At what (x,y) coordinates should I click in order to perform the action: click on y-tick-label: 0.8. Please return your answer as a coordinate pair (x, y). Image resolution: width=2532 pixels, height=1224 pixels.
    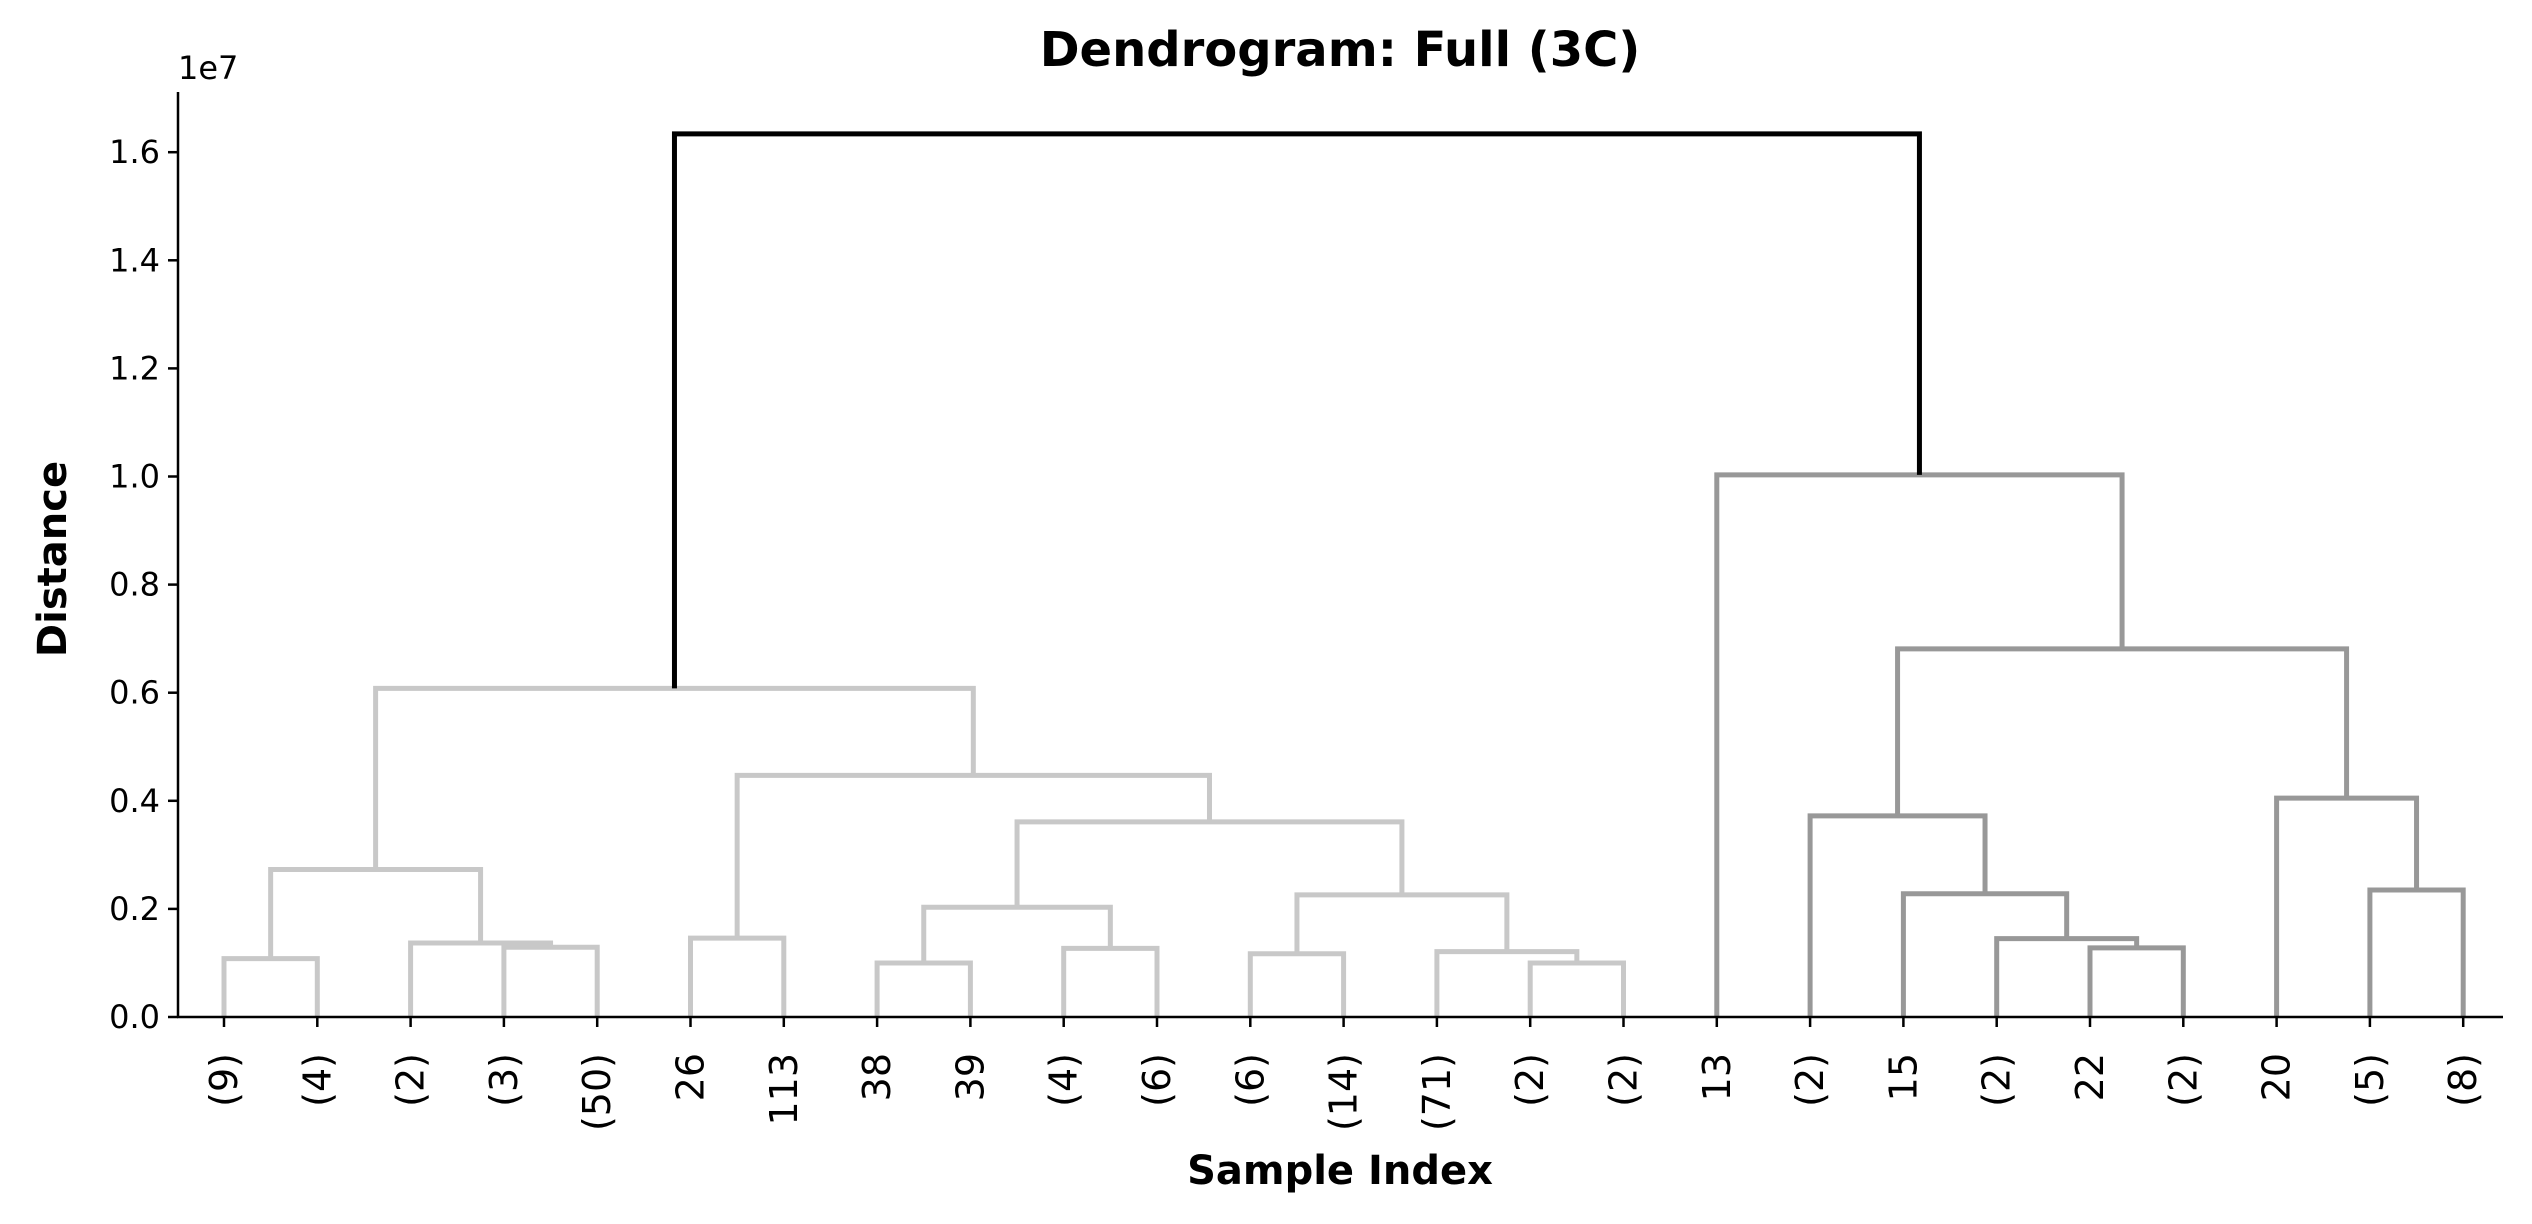
    Looking at the image, I should click on (134, 585).